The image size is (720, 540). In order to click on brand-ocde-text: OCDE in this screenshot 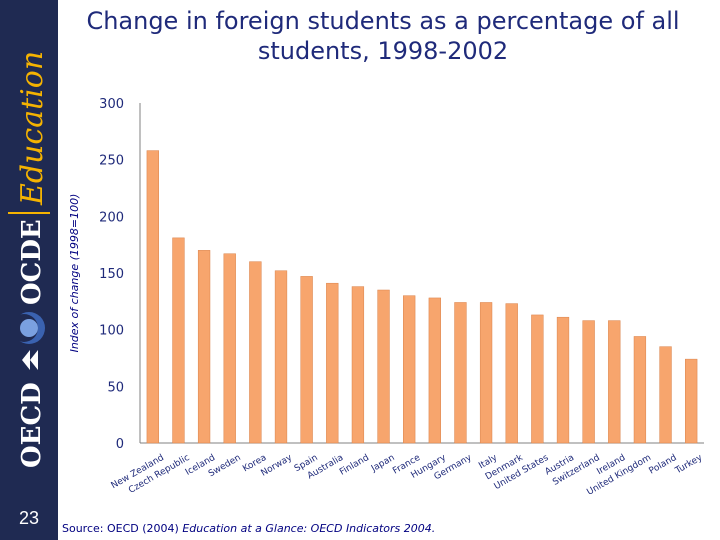, I will do `click(32, 262)`.